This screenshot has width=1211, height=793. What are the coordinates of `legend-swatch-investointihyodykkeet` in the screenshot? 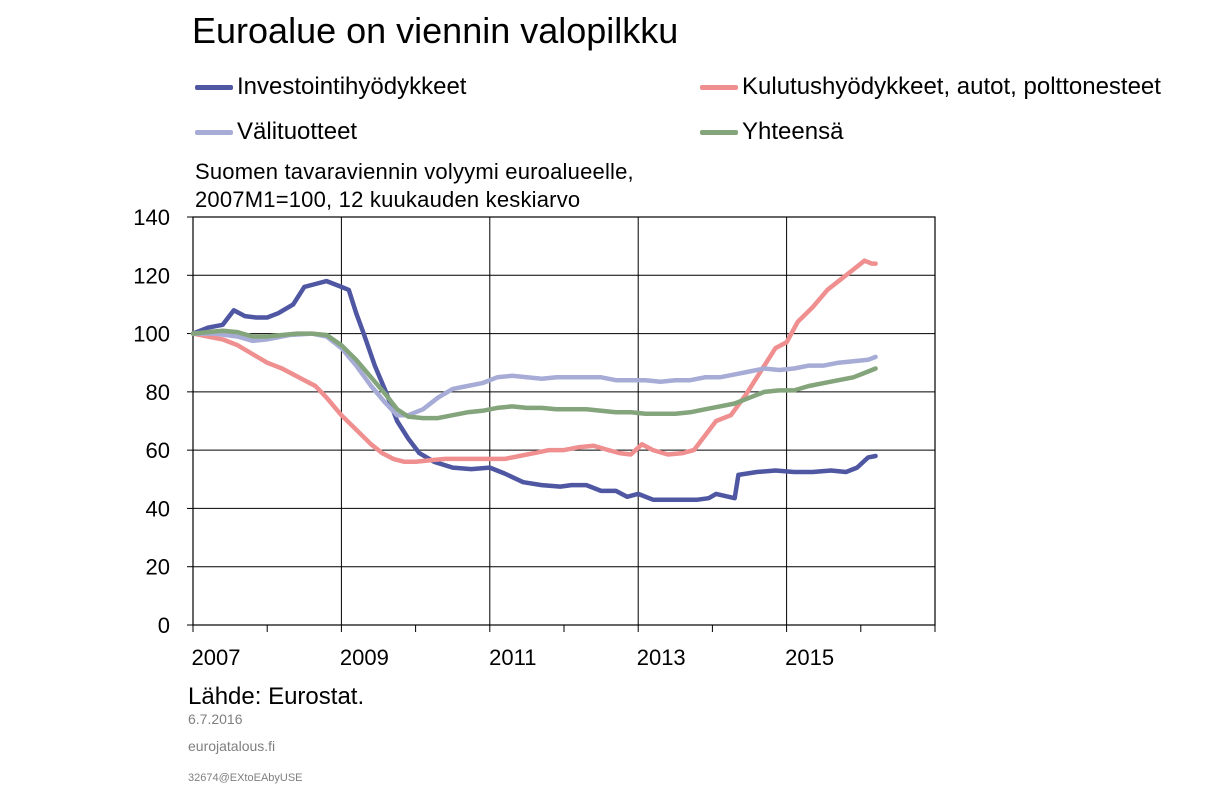 It's located at (214, 87).